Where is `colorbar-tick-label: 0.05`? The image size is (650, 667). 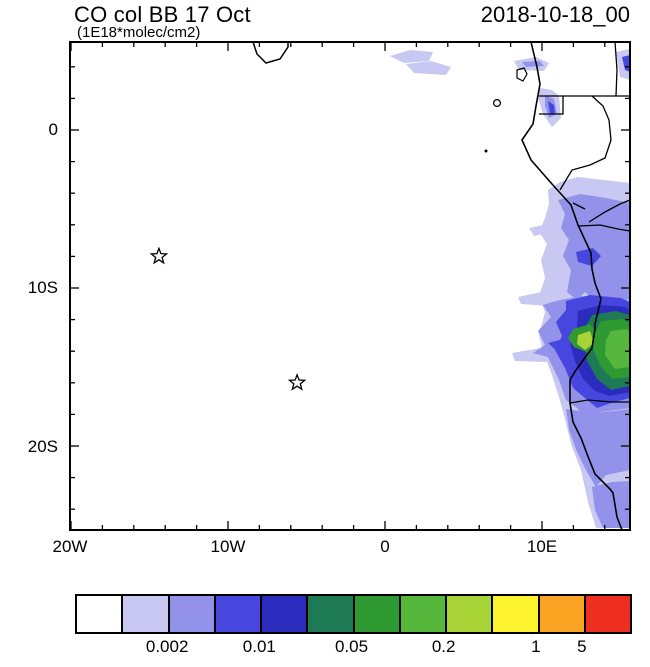
colorbar-tick-label: 0.05 is located at coordinates (351, 646).